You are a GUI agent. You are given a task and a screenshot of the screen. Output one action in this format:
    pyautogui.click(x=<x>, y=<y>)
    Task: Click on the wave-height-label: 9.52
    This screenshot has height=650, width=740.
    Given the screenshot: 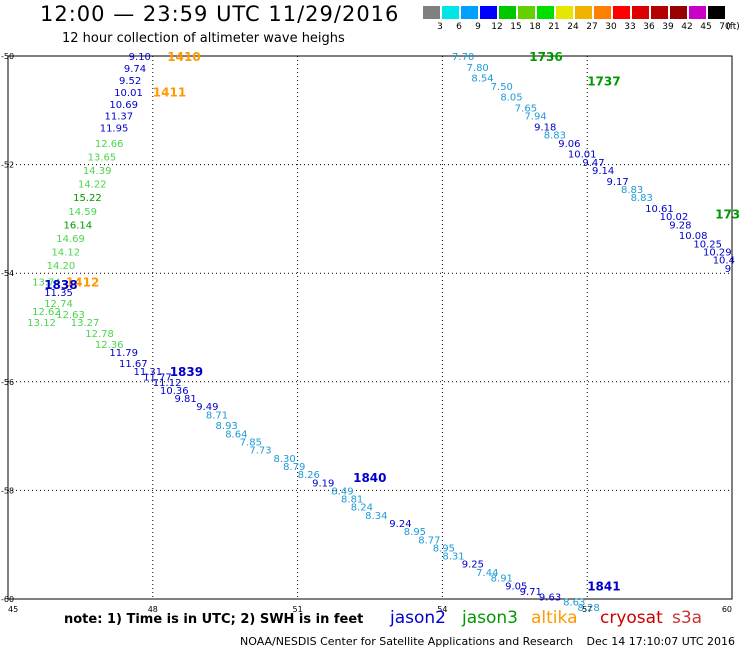 What is the action you would take?
    pyautogui.click(x=130, y=81)
    